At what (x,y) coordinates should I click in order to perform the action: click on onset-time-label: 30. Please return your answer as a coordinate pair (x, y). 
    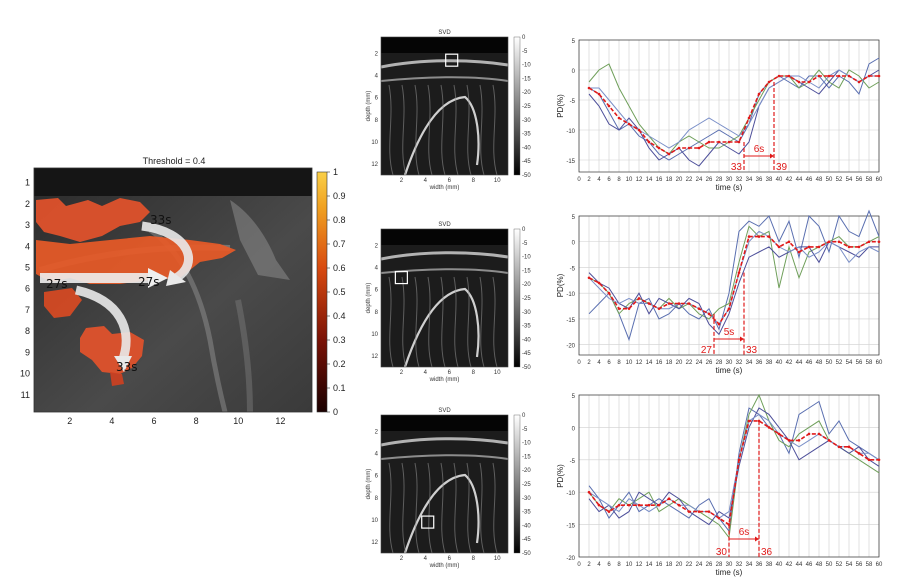
    Looking at the image, I should click on (722, 552).